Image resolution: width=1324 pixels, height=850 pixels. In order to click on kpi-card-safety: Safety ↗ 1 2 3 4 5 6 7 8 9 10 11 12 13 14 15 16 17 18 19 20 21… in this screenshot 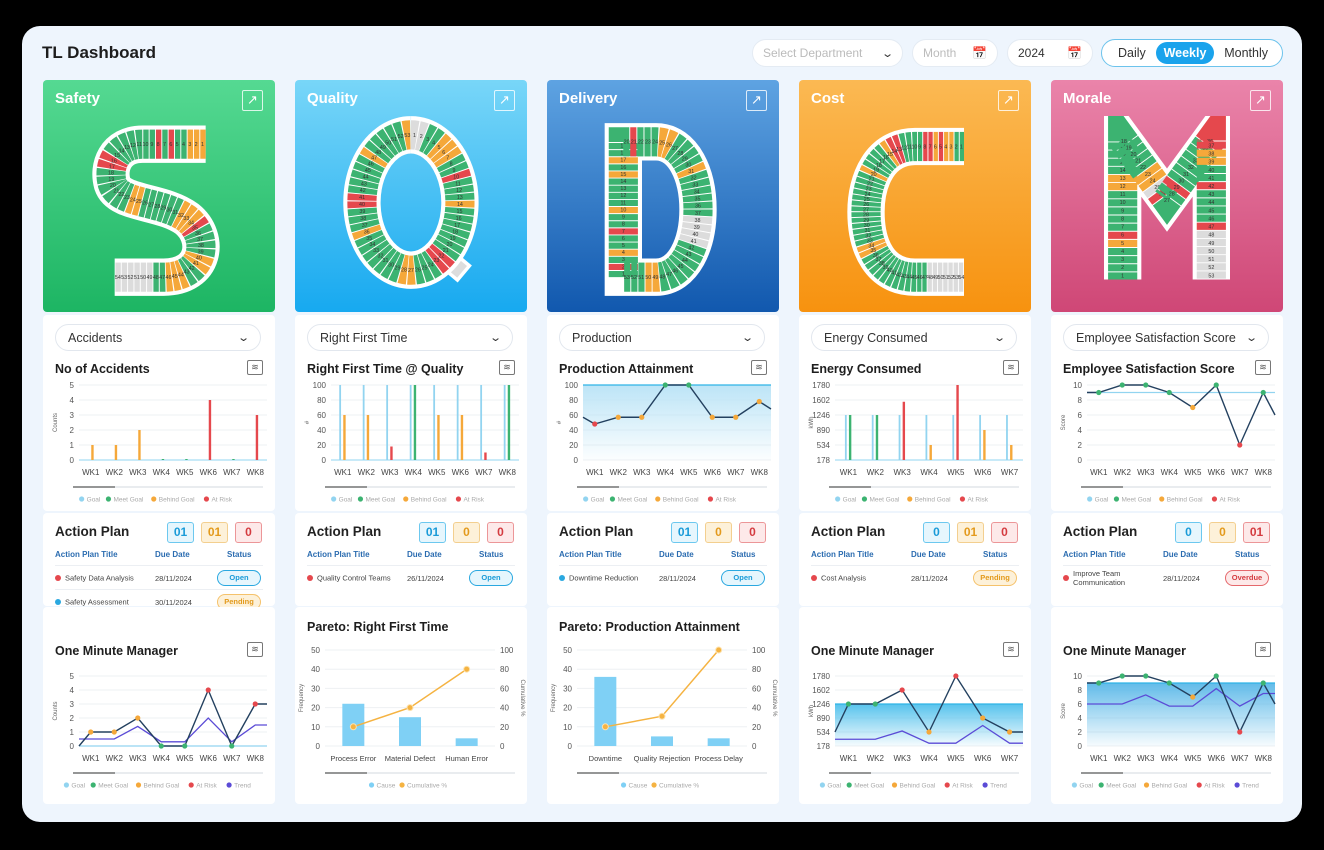, I will do `click(159, 196)`.